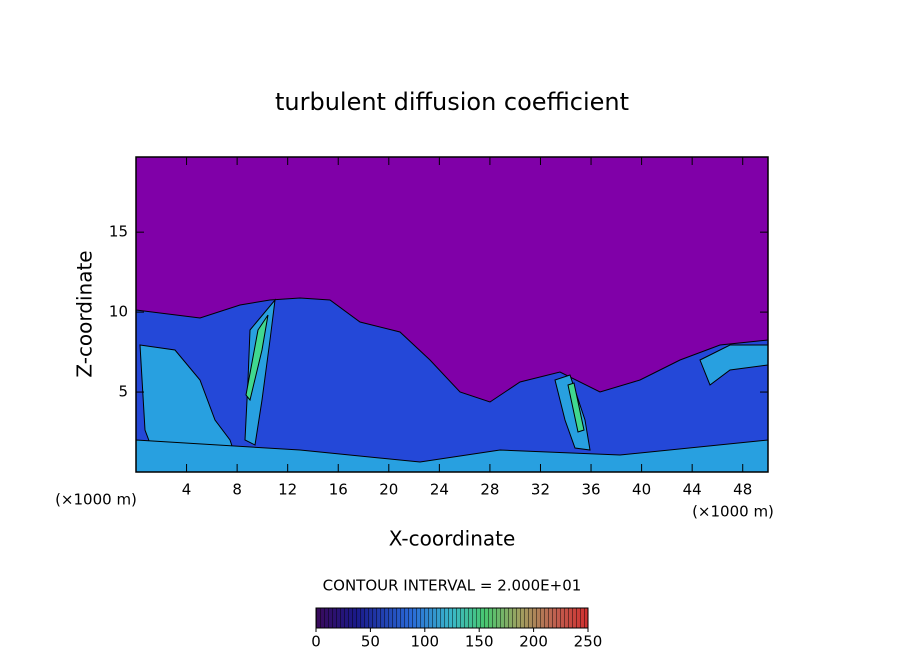  I want to click on contour-interval: CONTOUR INTERVAL = 2.000E+01, so click(452, 586).